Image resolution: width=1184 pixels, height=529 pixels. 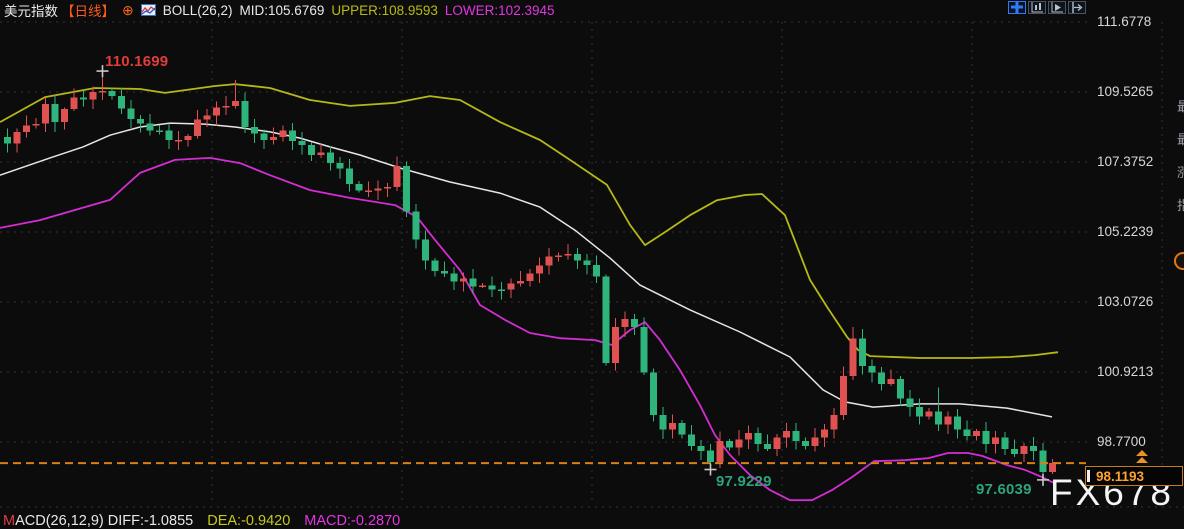 What do you see at coordinates (148, 10) in the screenshot?
I see `chart-type-icon` at bounding box center [148, 10].